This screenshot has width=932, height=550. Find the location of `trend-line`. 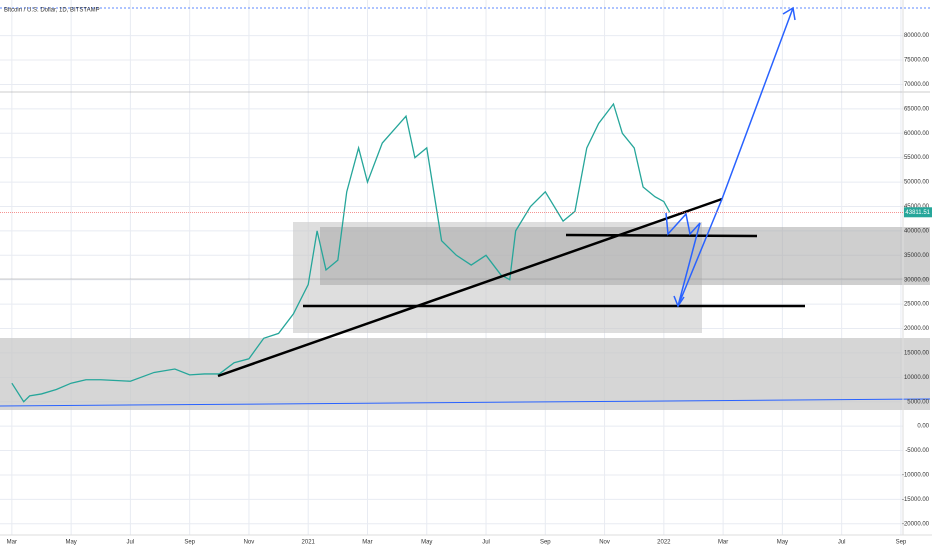

trend-line is located at coordinates (465, 402).